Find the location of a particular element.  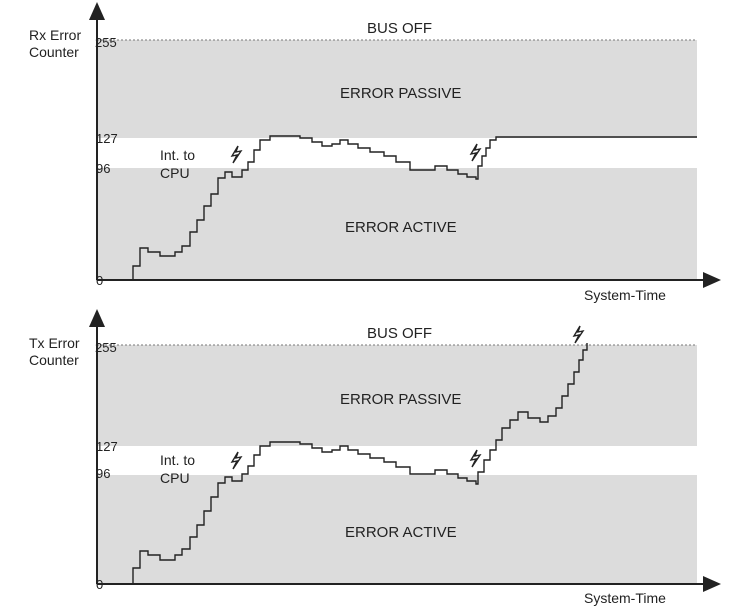

y-axis-label: Rx Error is located at coordinates (55, 35).